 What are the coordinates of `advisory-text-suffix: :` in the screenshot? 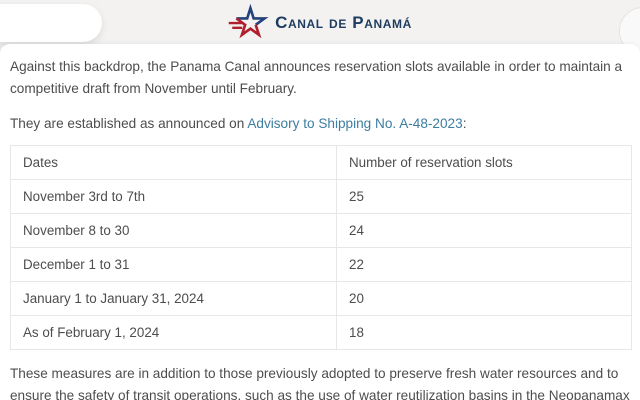 It's located at (464, 123).